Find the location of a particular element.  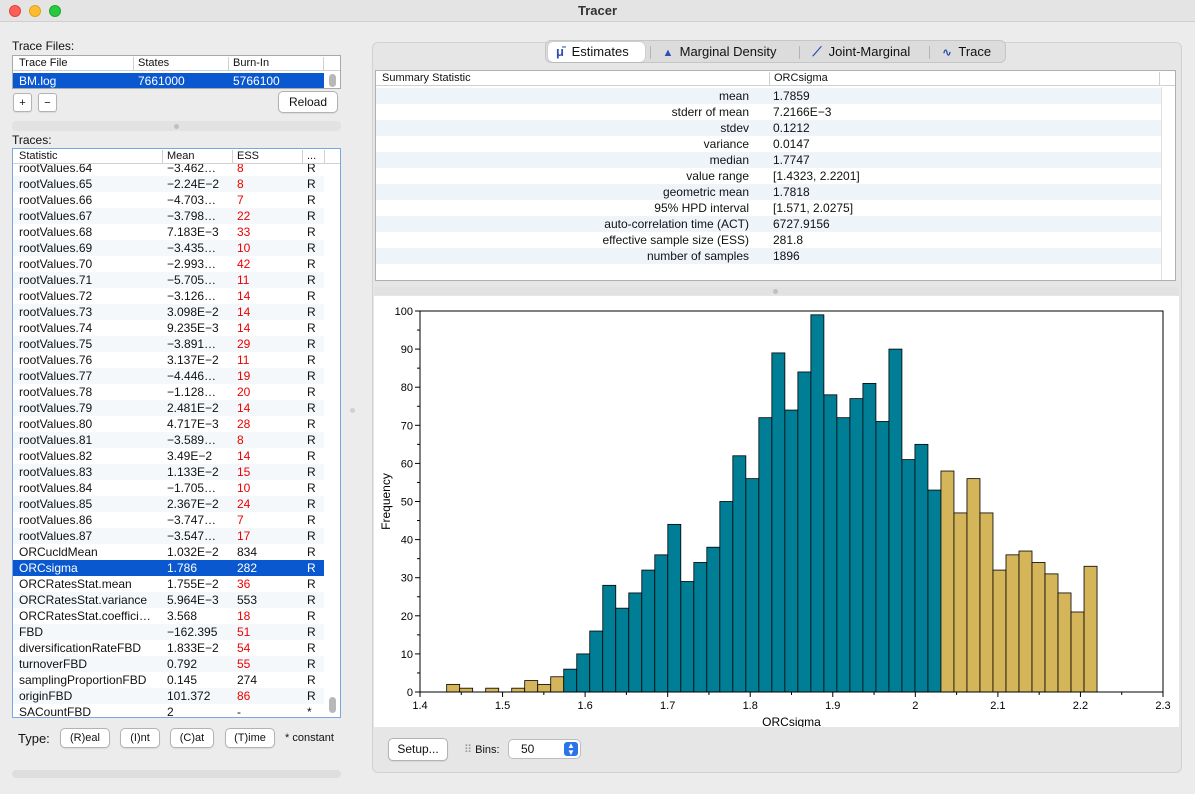

trace-row: rootValues.80 4.717E−3 28 R is located at coordinates (168, 424).